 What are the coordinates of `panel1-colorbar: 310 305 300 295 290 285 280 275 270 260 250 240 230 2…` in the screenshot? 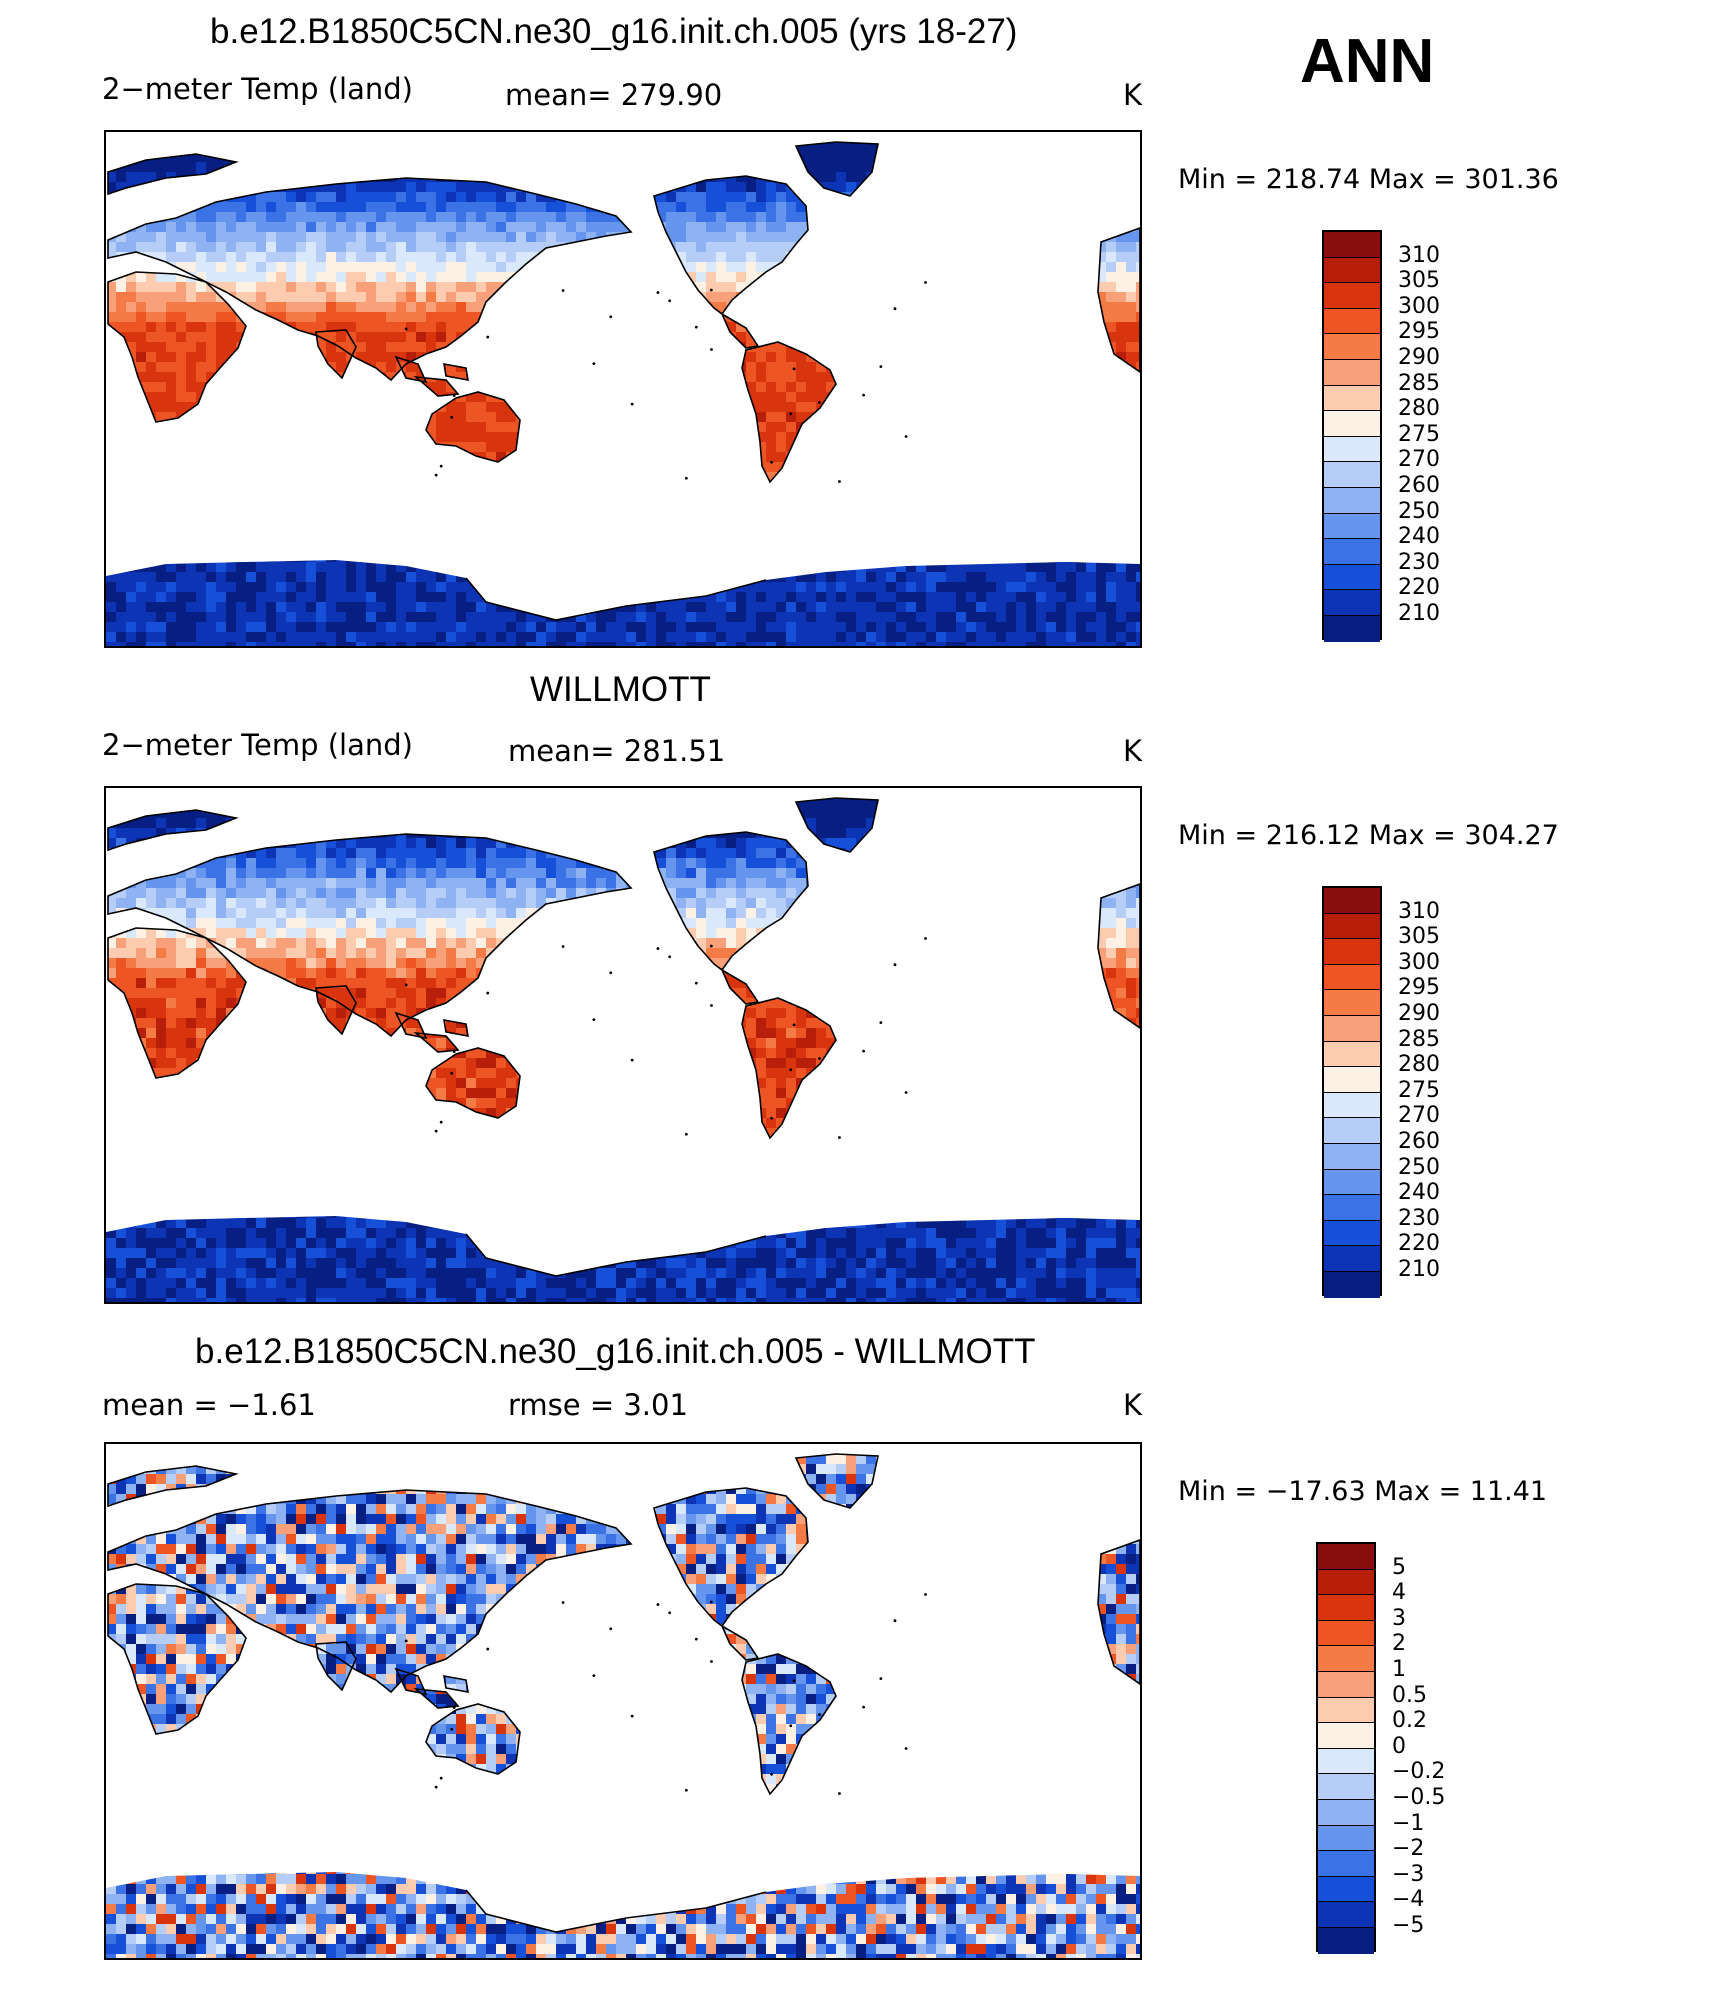 It's located at (1392, 436).